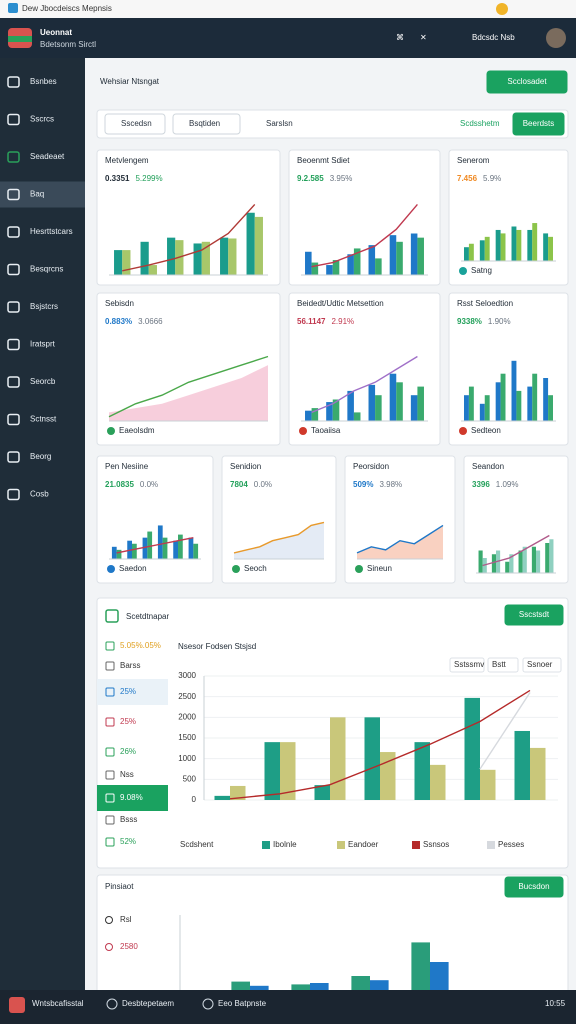  I want to click on card-value: 0.3351, so click(117, 178).